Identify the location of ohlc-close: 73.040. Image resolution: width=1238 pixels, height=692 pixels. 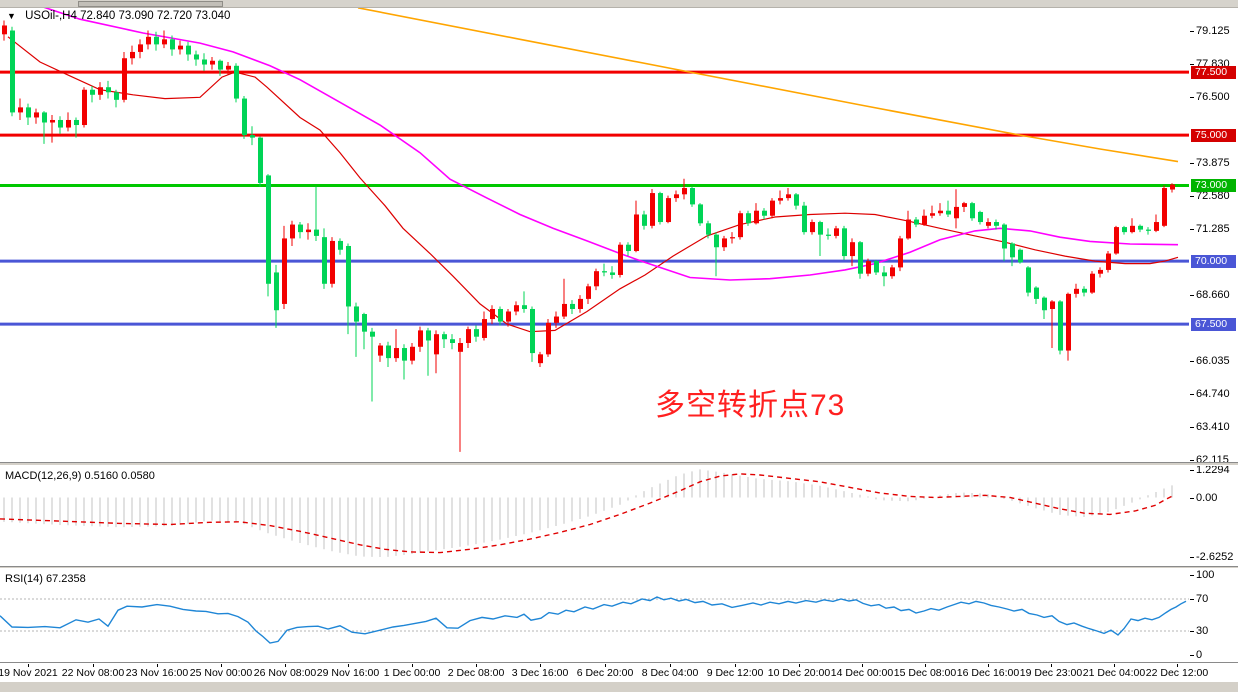
(213, 16).